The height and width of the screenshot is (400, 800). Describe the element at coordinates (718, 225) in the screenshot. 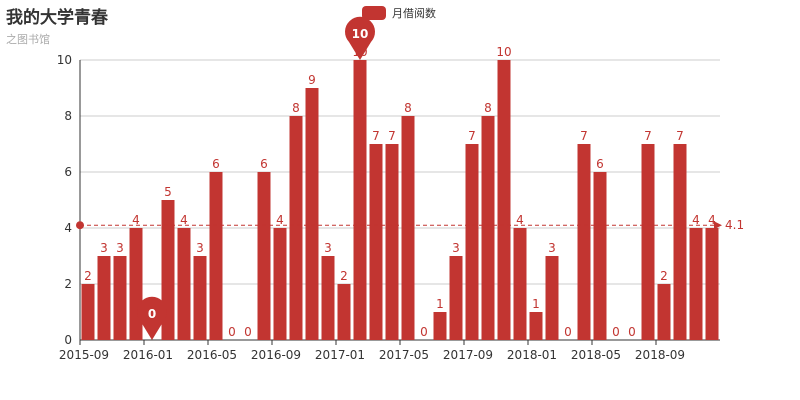

I see `average-line-arrow` at that location.